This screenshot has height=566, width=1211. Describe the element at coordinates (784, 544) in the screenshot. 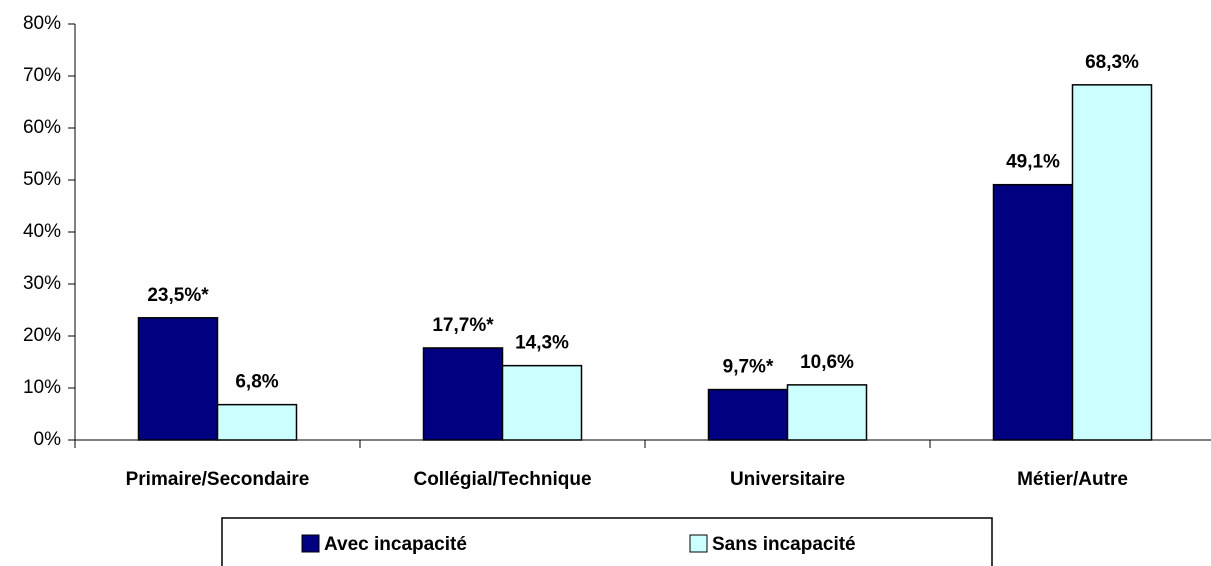

I see `legend-label: Sans incapacité` at that location.